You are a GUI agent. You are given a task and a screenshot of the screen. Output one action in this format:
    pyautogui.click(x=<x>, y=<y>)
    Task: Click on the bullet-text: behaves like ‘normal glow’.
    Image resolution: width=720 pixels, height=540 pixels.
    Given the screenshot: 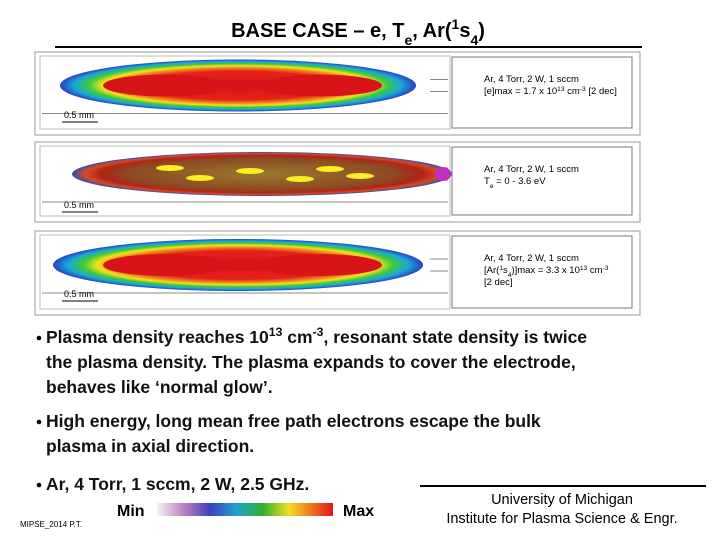 What is the action you would take?
    pyautogui.click(x=159, y=387)
    